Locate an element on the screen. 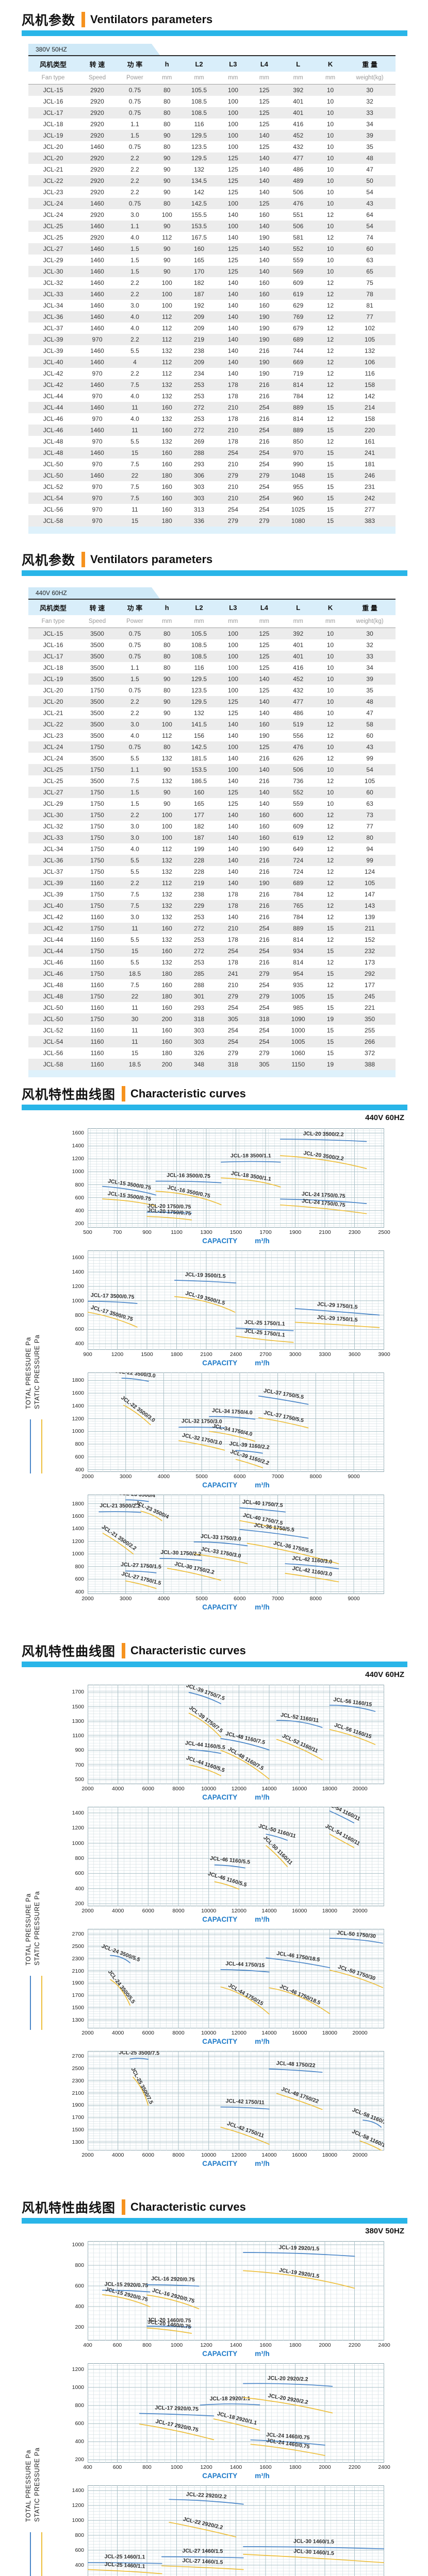 This screenshot has height=2576, width=428. table-cell: 7.5 is located at coordinates (134, 985).